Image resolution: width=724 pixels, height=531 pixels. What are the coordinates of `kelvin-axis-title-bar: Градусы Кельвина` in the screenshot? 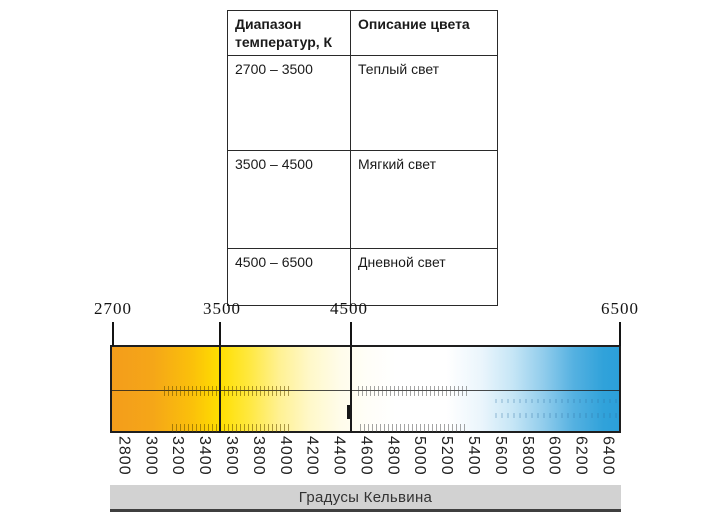 It's located at (365, 498).